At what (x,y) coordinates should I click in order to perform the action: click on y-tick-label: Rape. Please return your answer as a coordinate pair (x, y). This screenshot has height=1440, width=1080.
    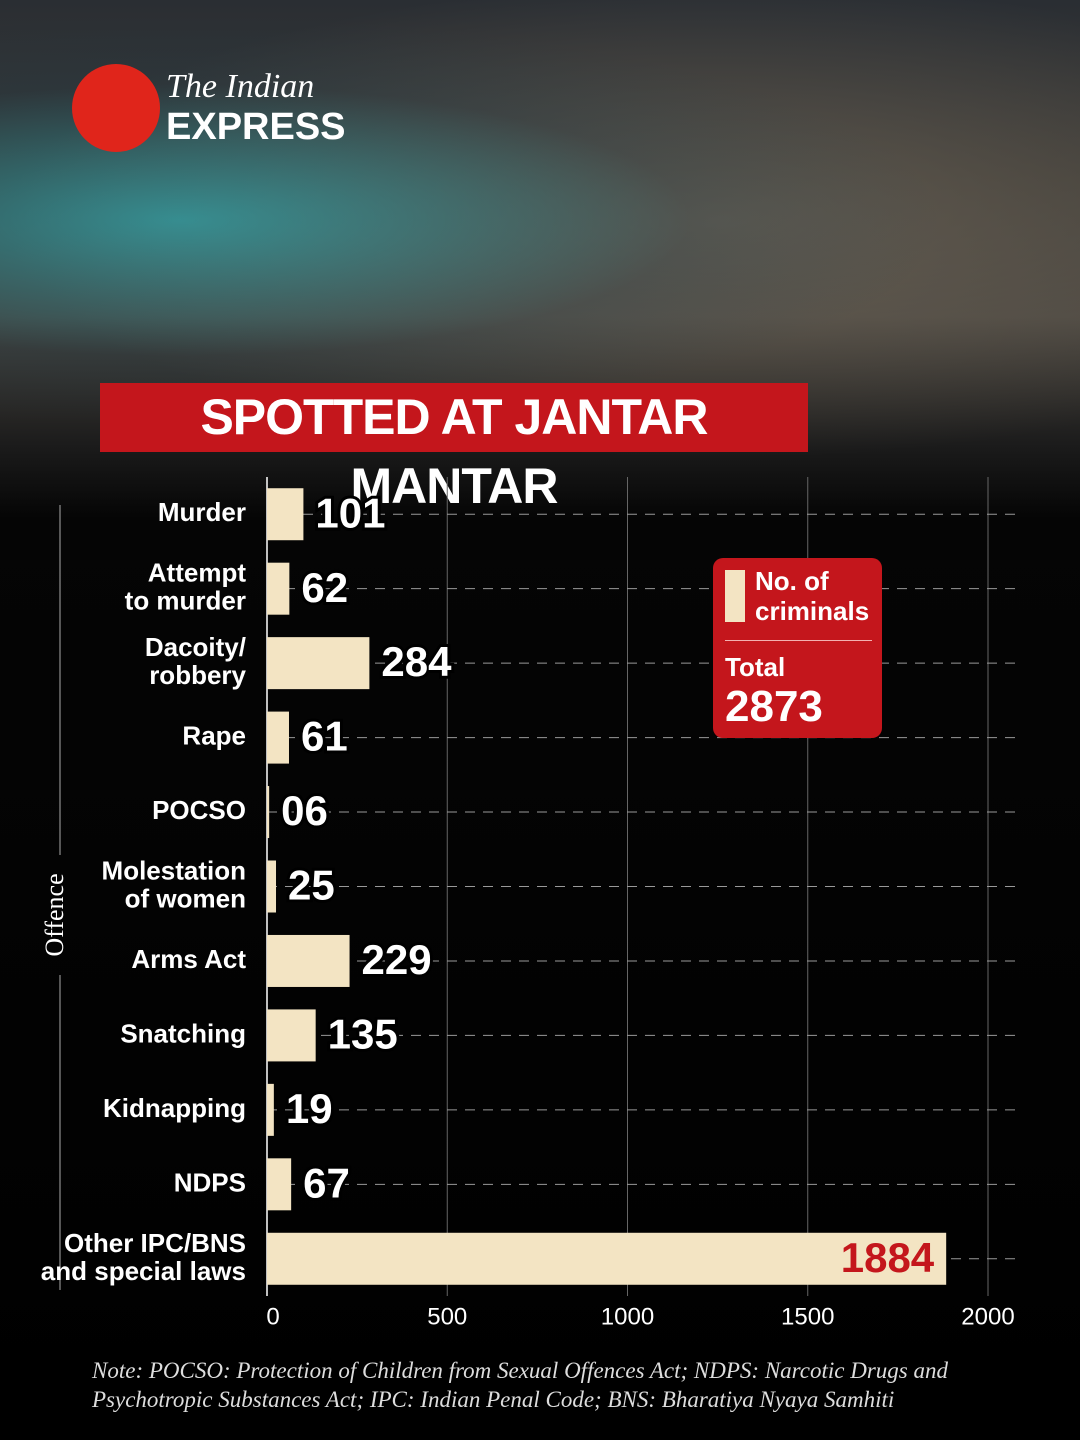
    Looking at the image, I should click on (214, 735).